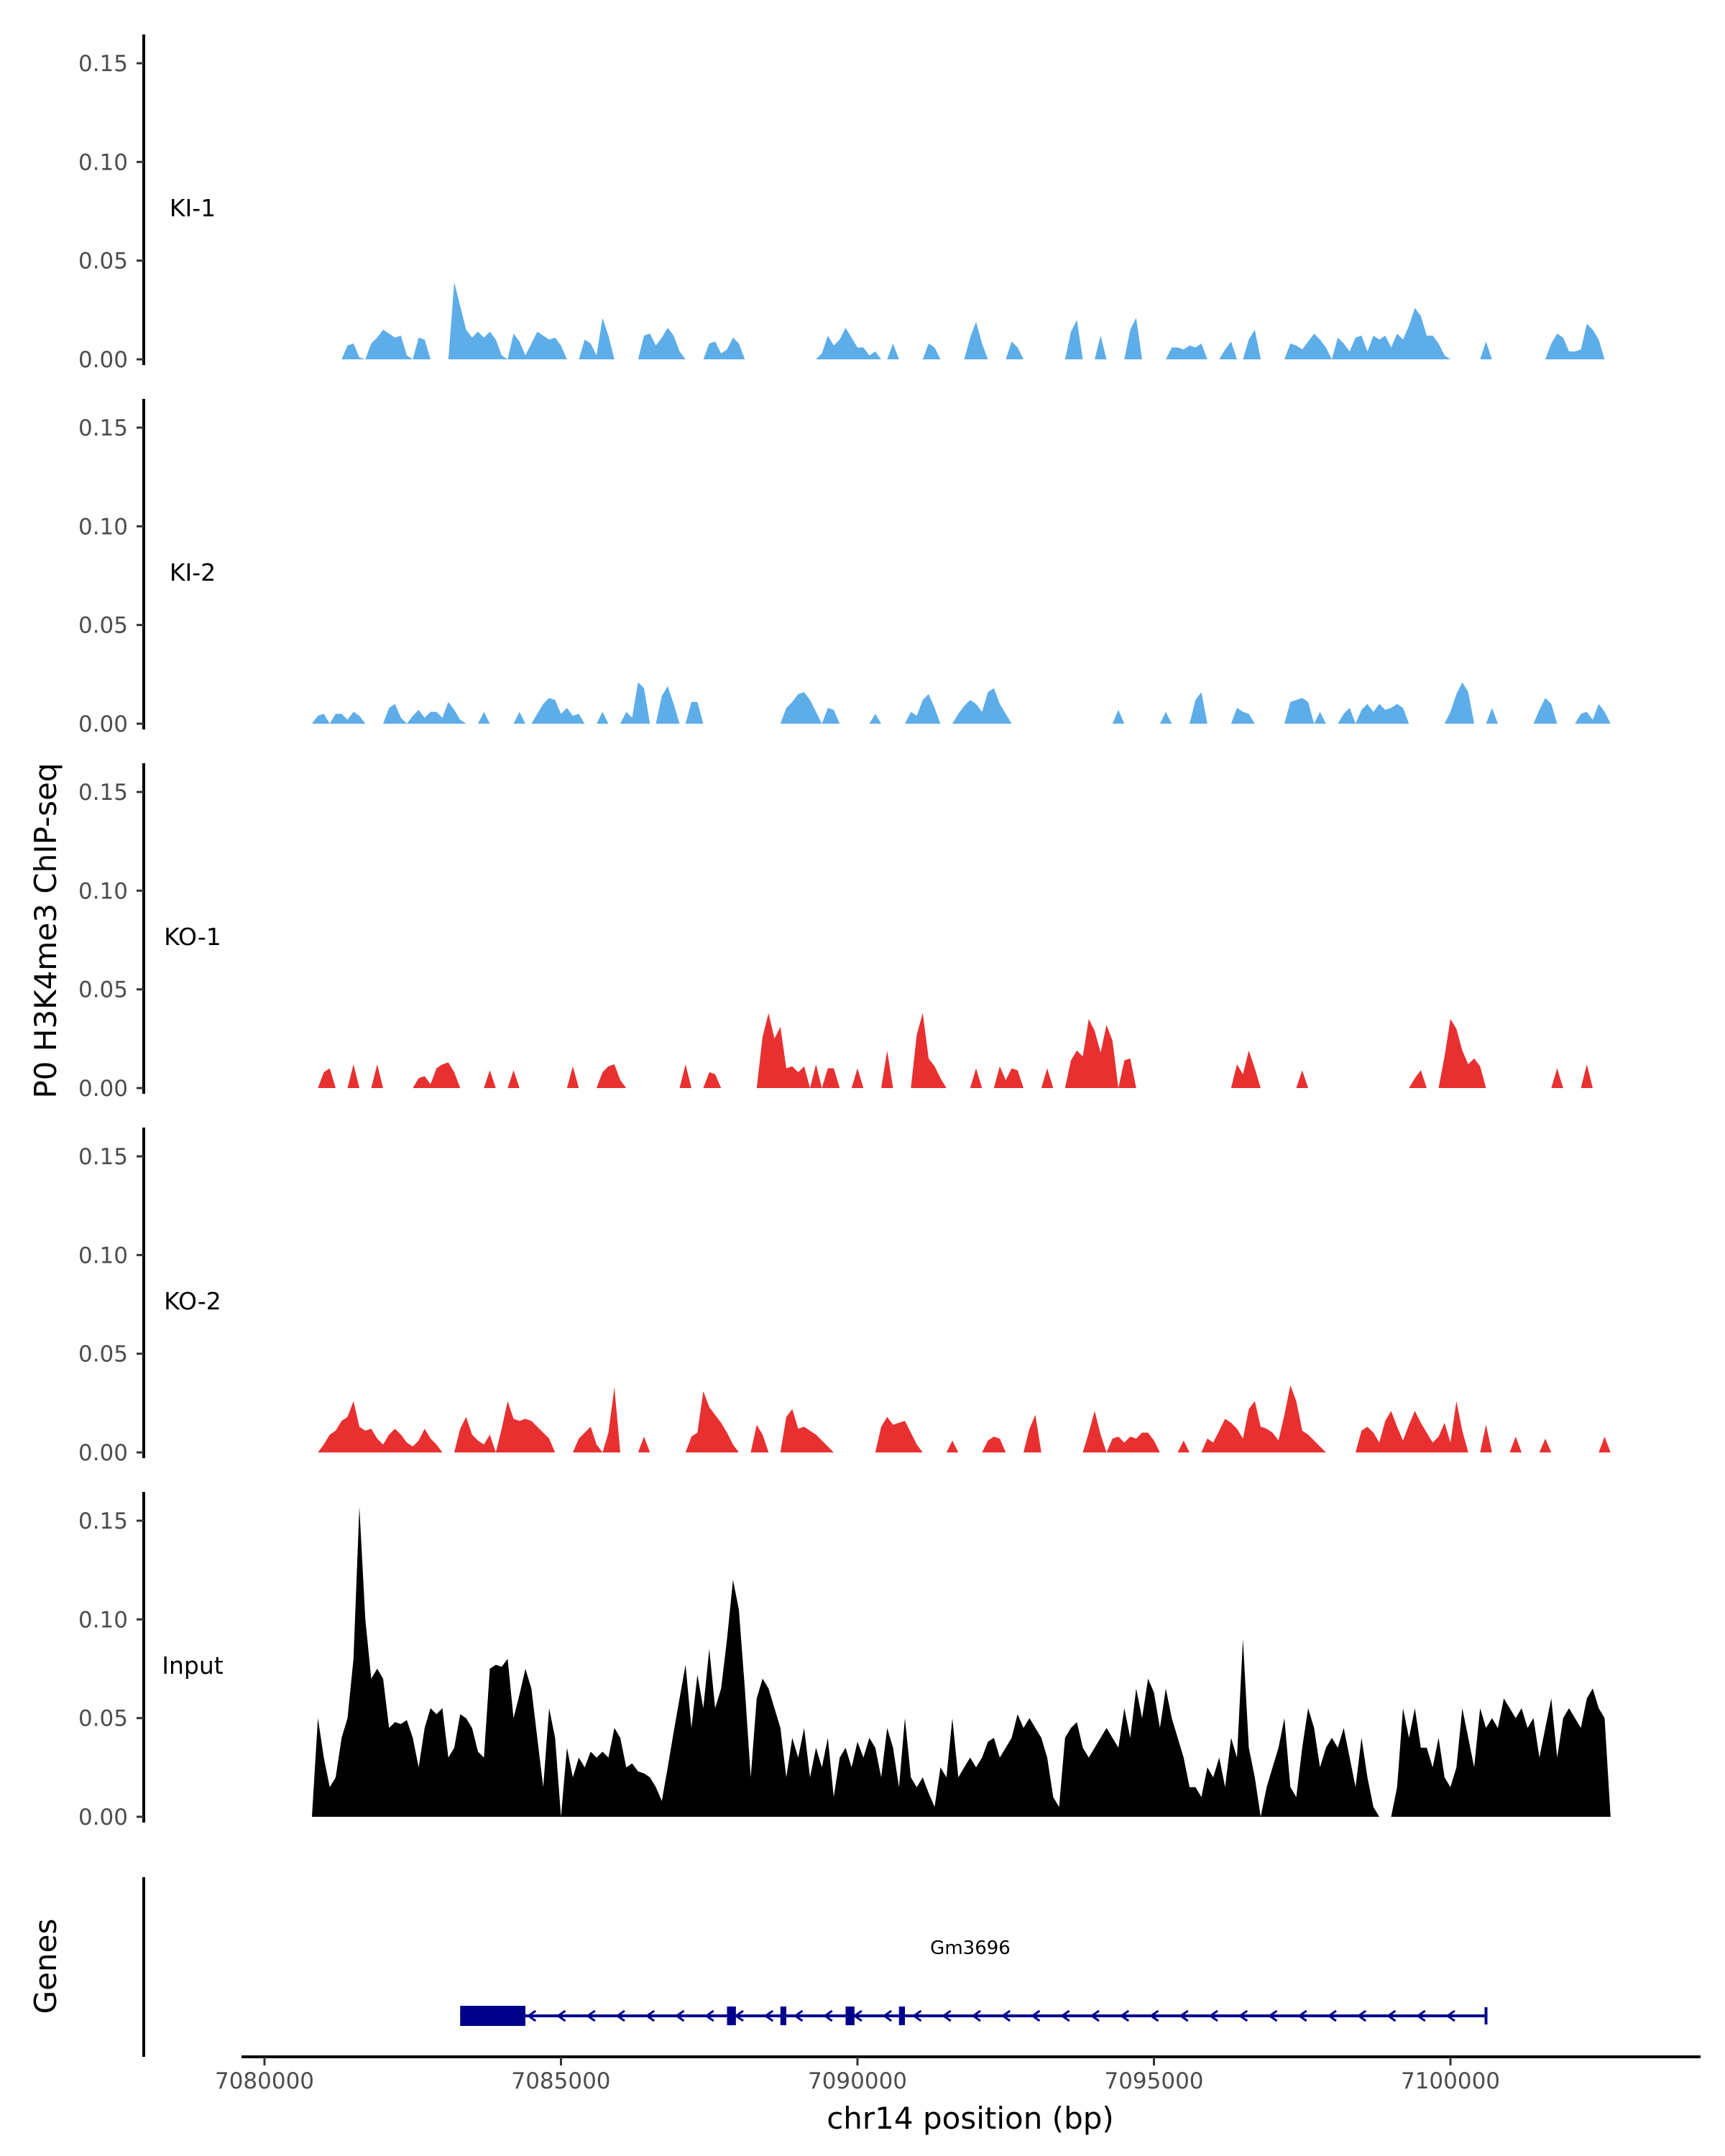 This screenshot has width=1725, height=2156. I want to click on gene-model, so click(974, 2016).